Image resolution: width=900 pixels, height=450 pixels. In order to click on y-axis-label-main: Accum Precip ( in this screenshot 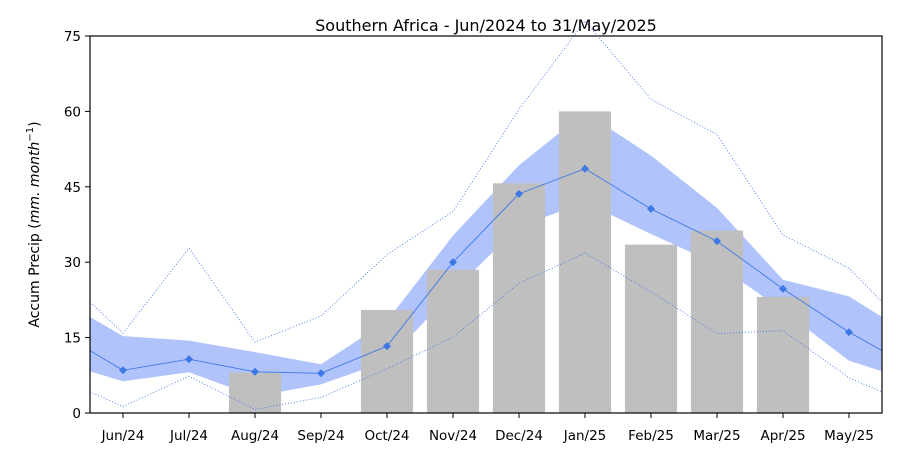, I will do `click(35, 275)`.